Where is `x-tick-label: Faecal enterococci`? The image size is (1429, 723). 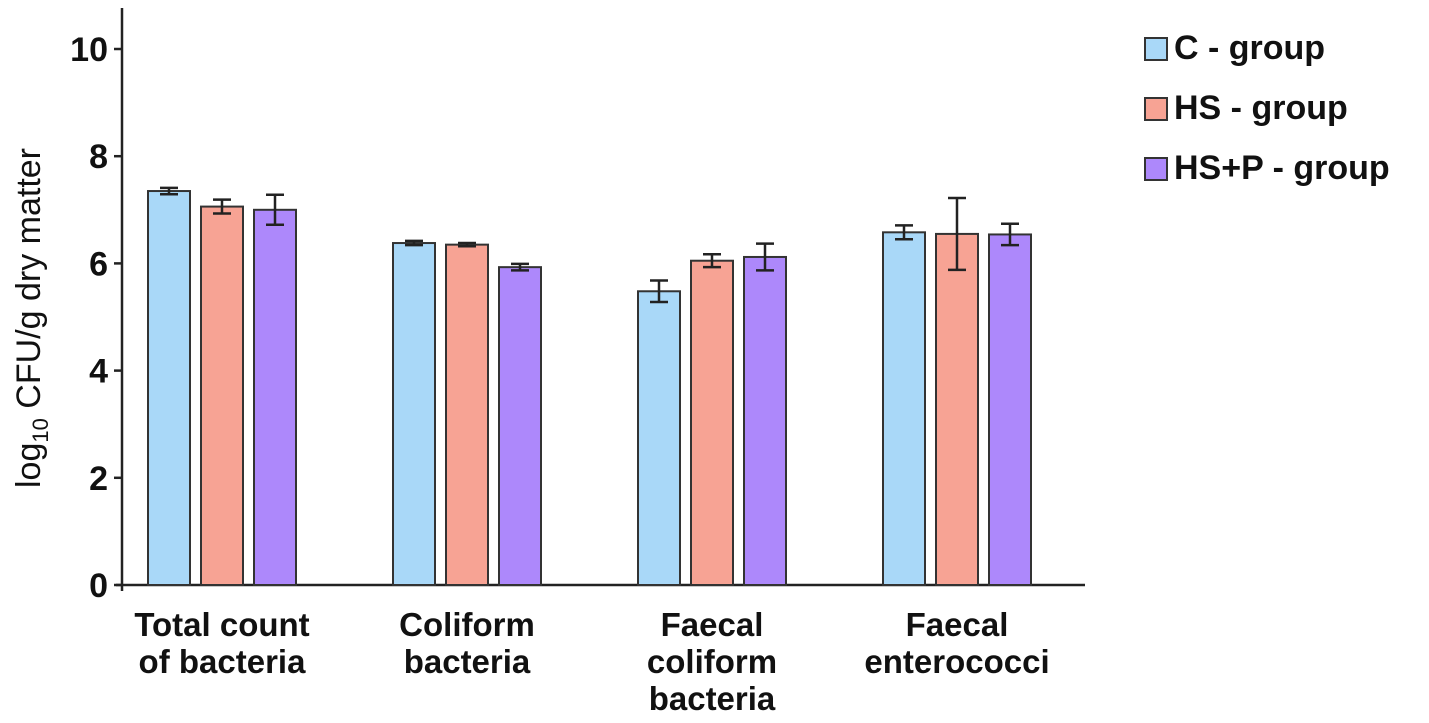 x-tick-label: Faecal enterococci is located at coordinates (956, 643).